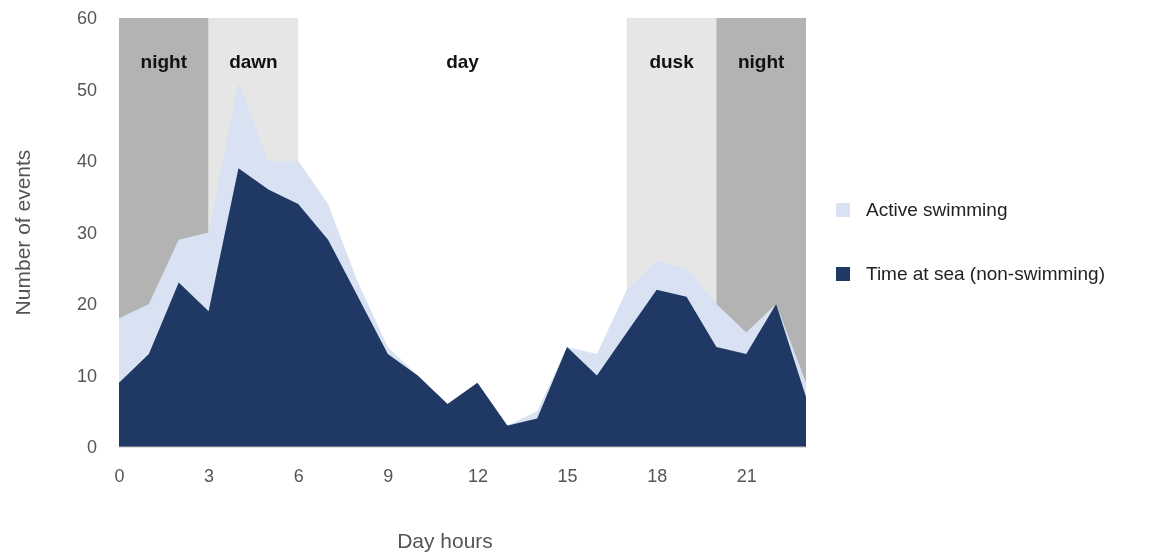 This screenshot has height=555, width=1160. I want to click on y-tick-label: 10, so click(86, 375).